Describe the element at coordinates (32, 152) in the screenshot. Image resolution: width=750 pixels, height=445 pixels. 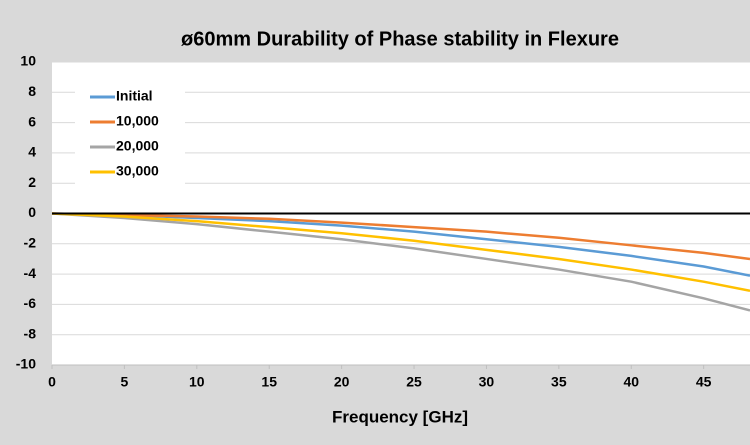
I see `y-tick-label: 4` at that location.